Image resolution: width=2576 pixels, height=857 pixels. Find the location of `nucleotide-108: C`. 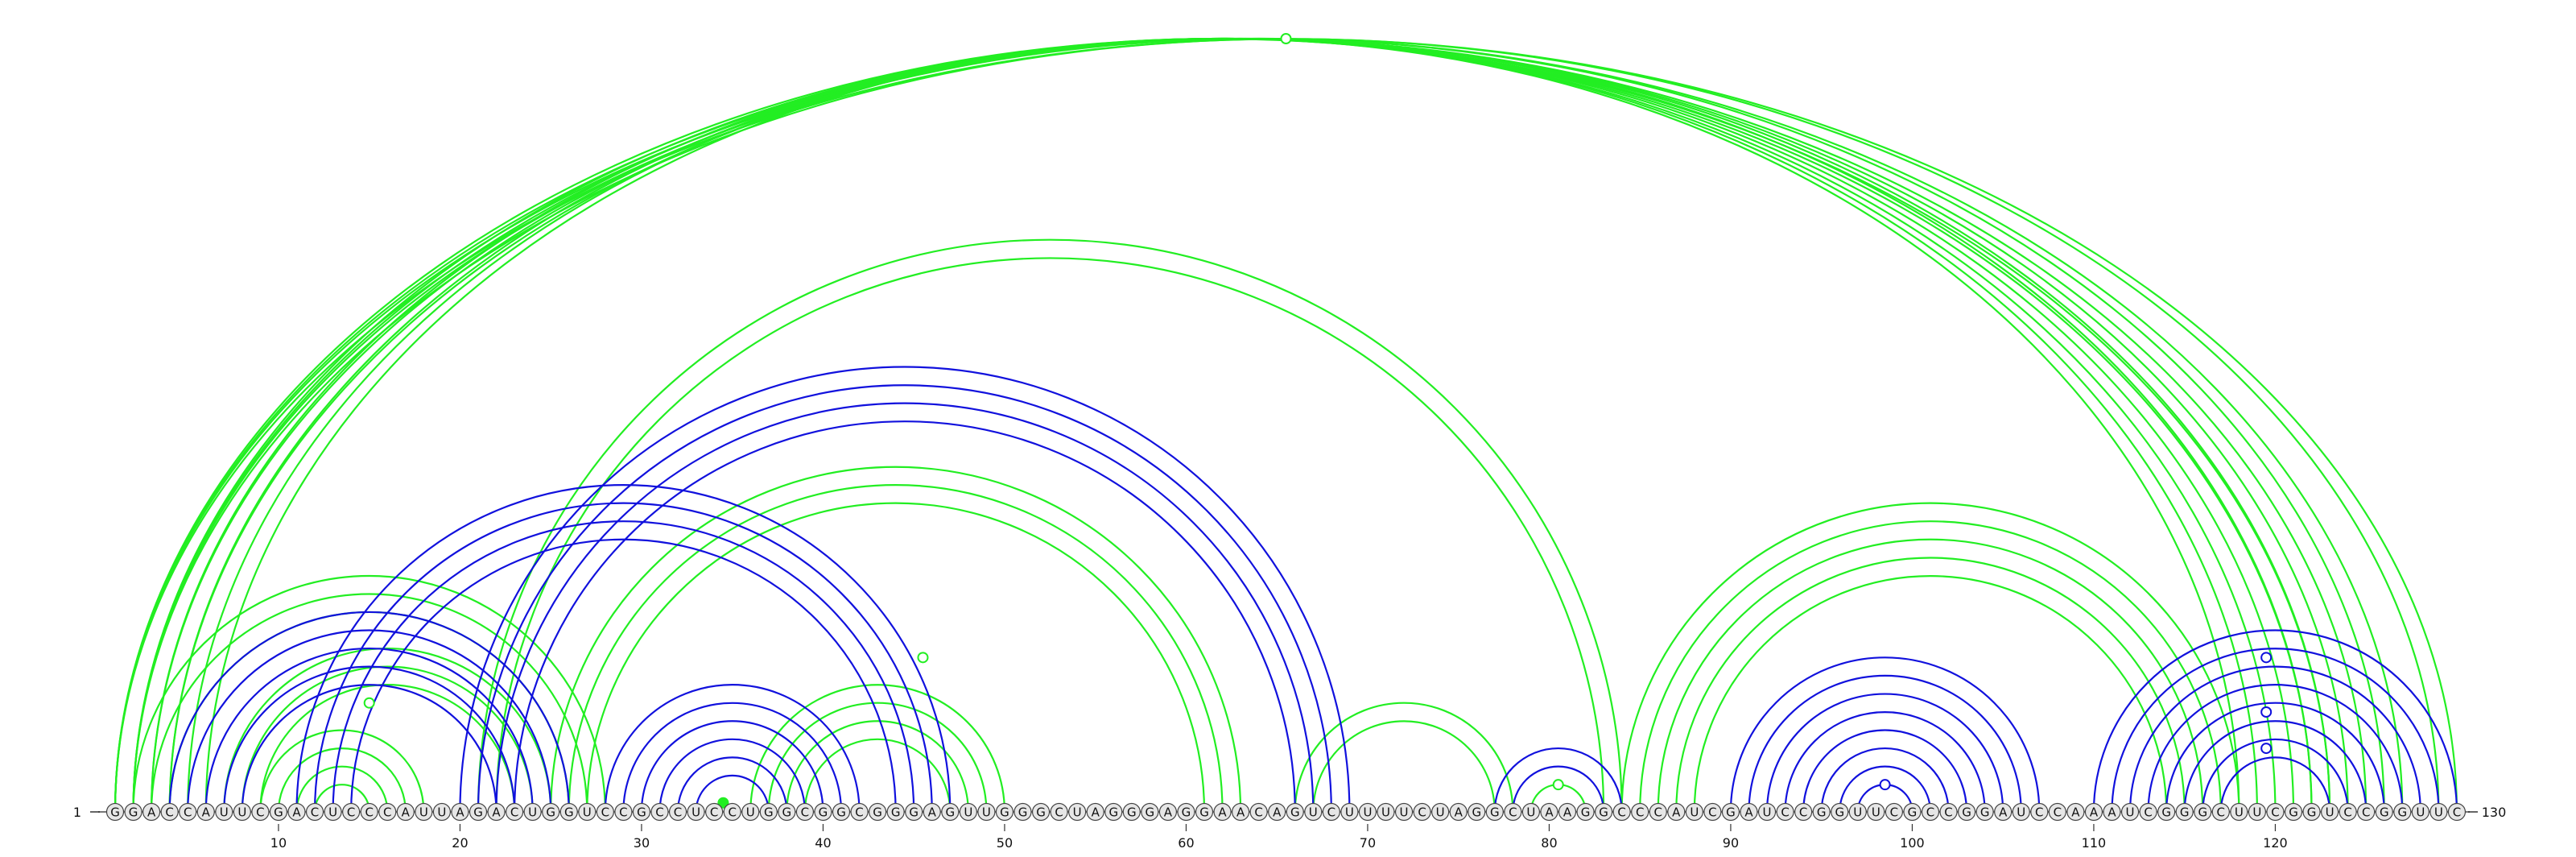

nucleotide-108: C is located at coordinates (2057, 812).